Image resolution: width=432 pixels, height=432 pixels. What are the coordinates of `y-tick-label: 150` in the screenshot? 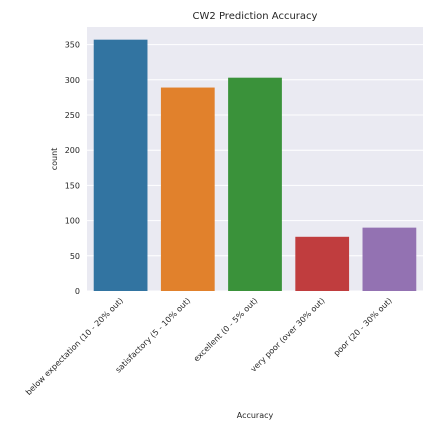 It's located at (72, 185).